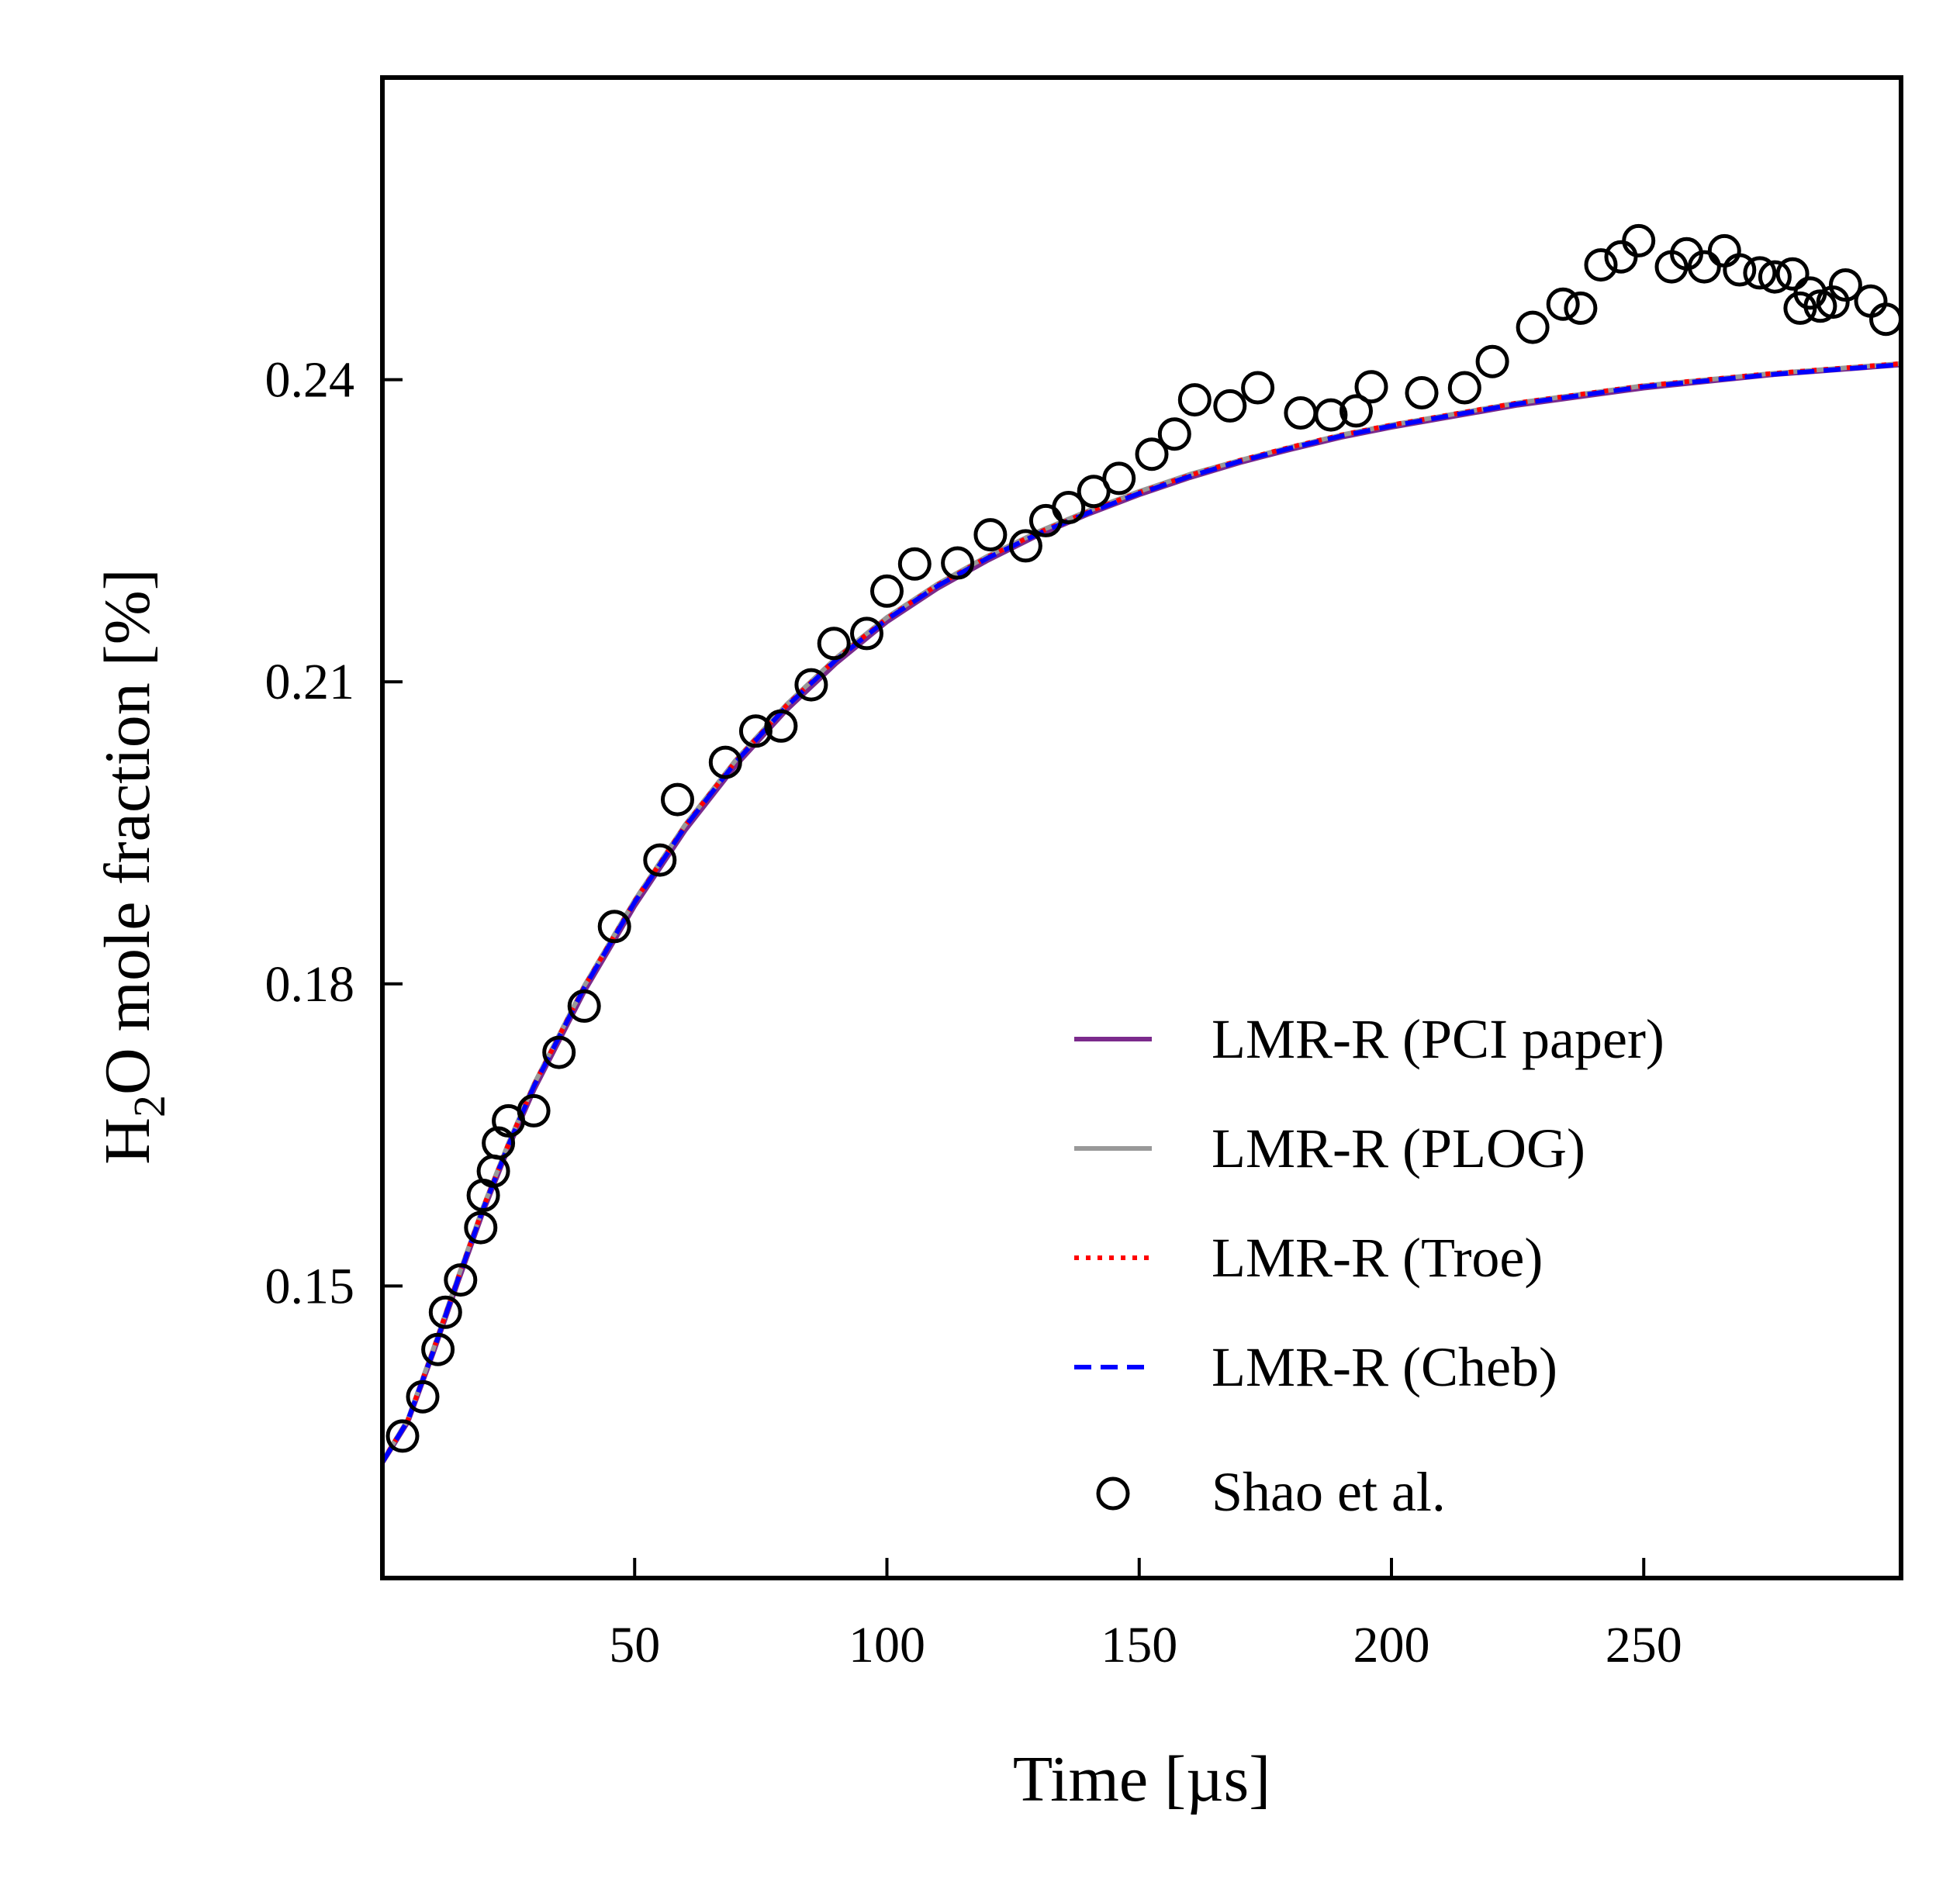  I want to click on x-tick-label: 200, so click(1391, 1645).